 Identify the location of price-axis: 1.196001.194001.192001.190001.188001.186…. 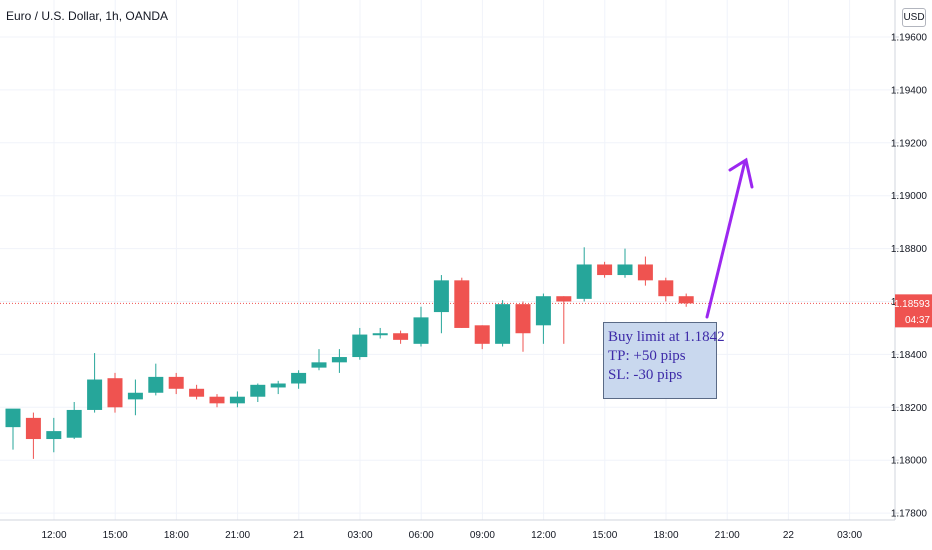
(909, 276).